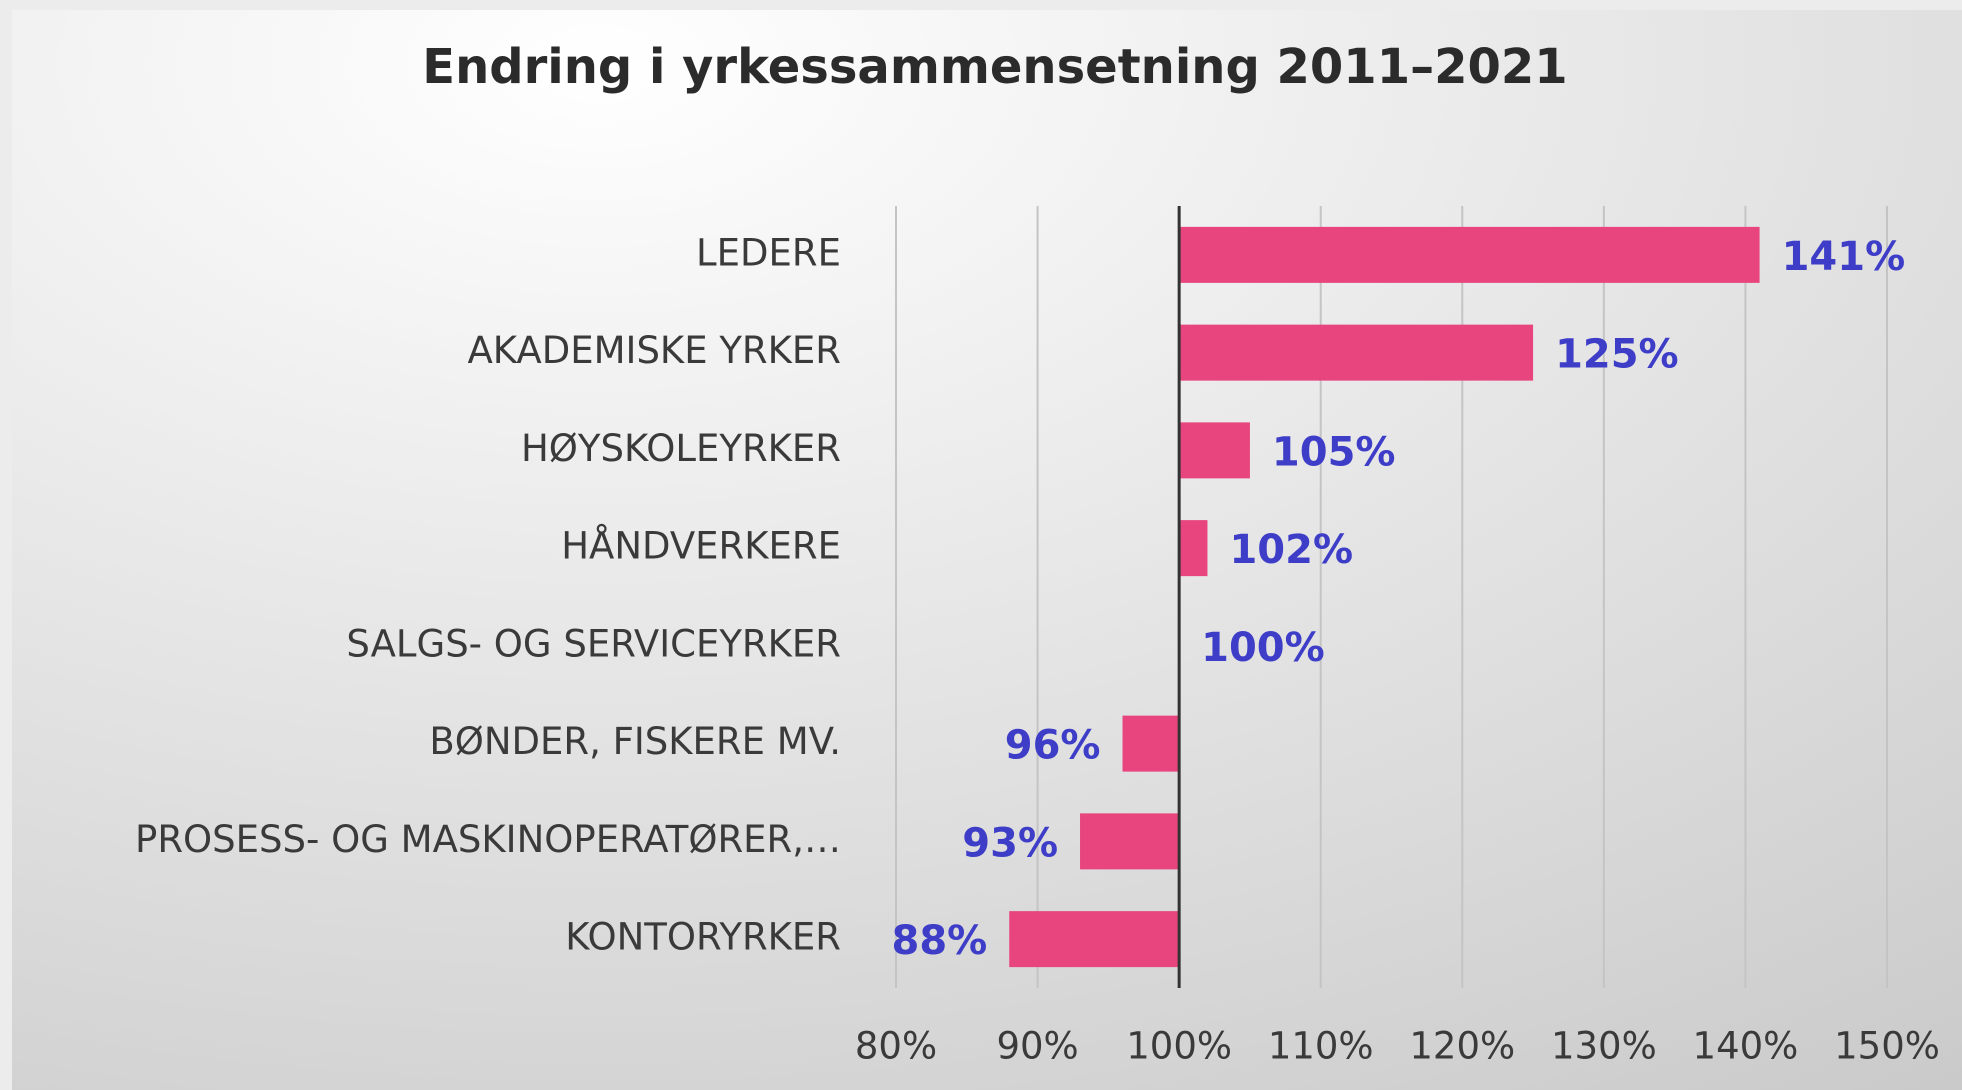 The height and width of the screenshot is (1090, 1962). What do you see at coordinates (896, 1046) in the screenshot?
I see `x-tick-label: 80%` at bounding box center [896, 1046].